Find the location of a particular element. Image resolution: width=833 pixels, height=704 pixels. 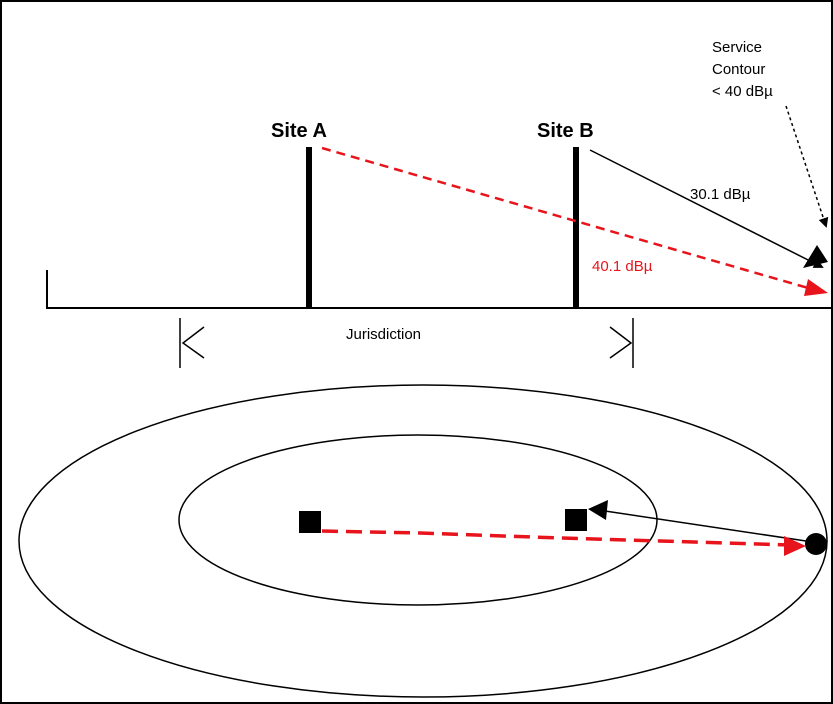

site-b-marker is located at coordinates (576, 520).